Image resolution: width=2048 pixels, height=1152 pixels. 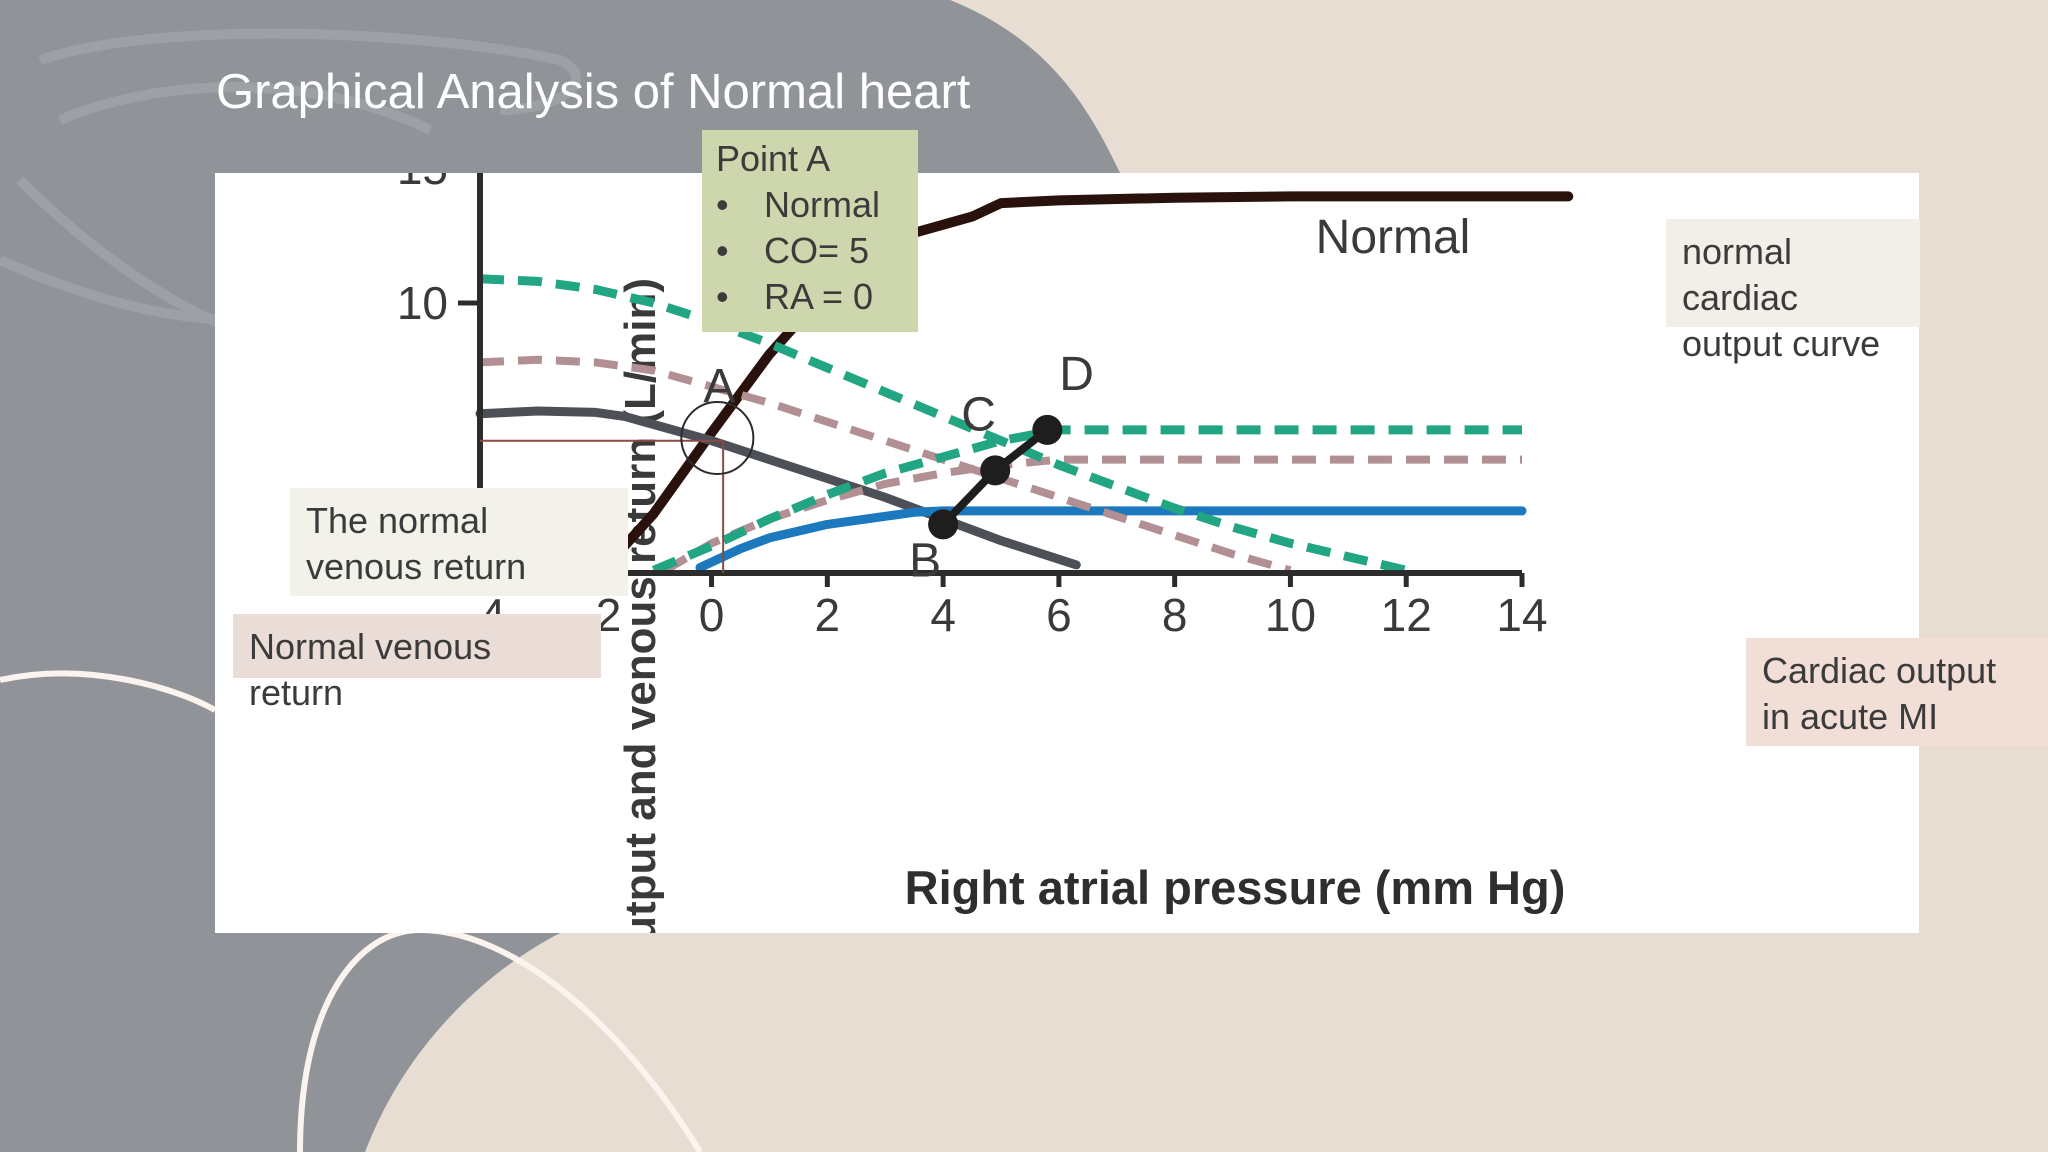 What do you see at coordinates (943, 615) in the screenshot?
I see `x-tick-label: 4` at bounding box center [943, 615].